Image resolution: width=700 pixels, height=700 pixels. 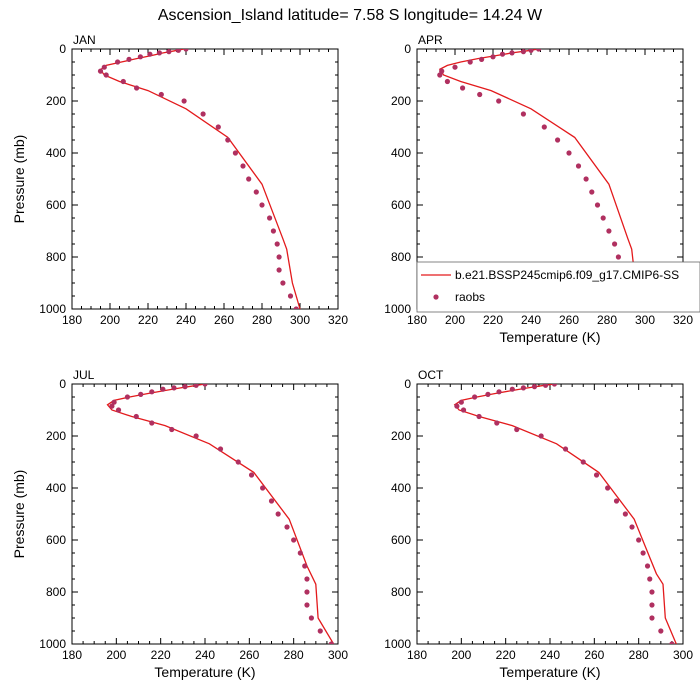 What do you see at coordinates (84, 375) in the screenshot?
I see `panel-label: JUL` at bounding box center [84, 375].